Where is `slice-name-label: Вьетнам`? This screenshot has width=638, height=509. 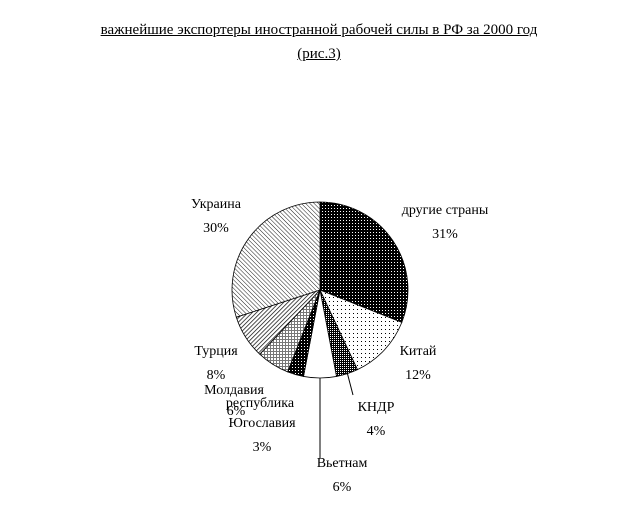
slice-name-label: Вьетнам is located at coordinates (342, 463).